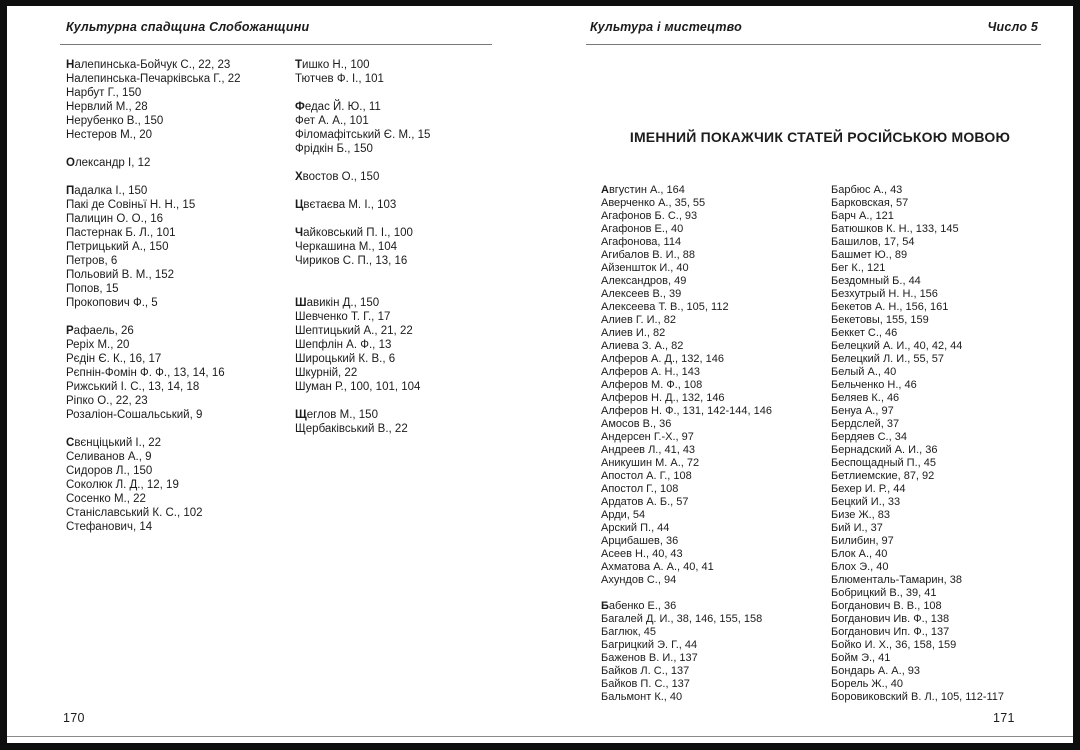 Image resolution: width=1080 pixels, height=750 pixels. Describe the element at coordinates (867, 684) in the screenshot. I see `index-entry: Борель Ж., 40` at that location.